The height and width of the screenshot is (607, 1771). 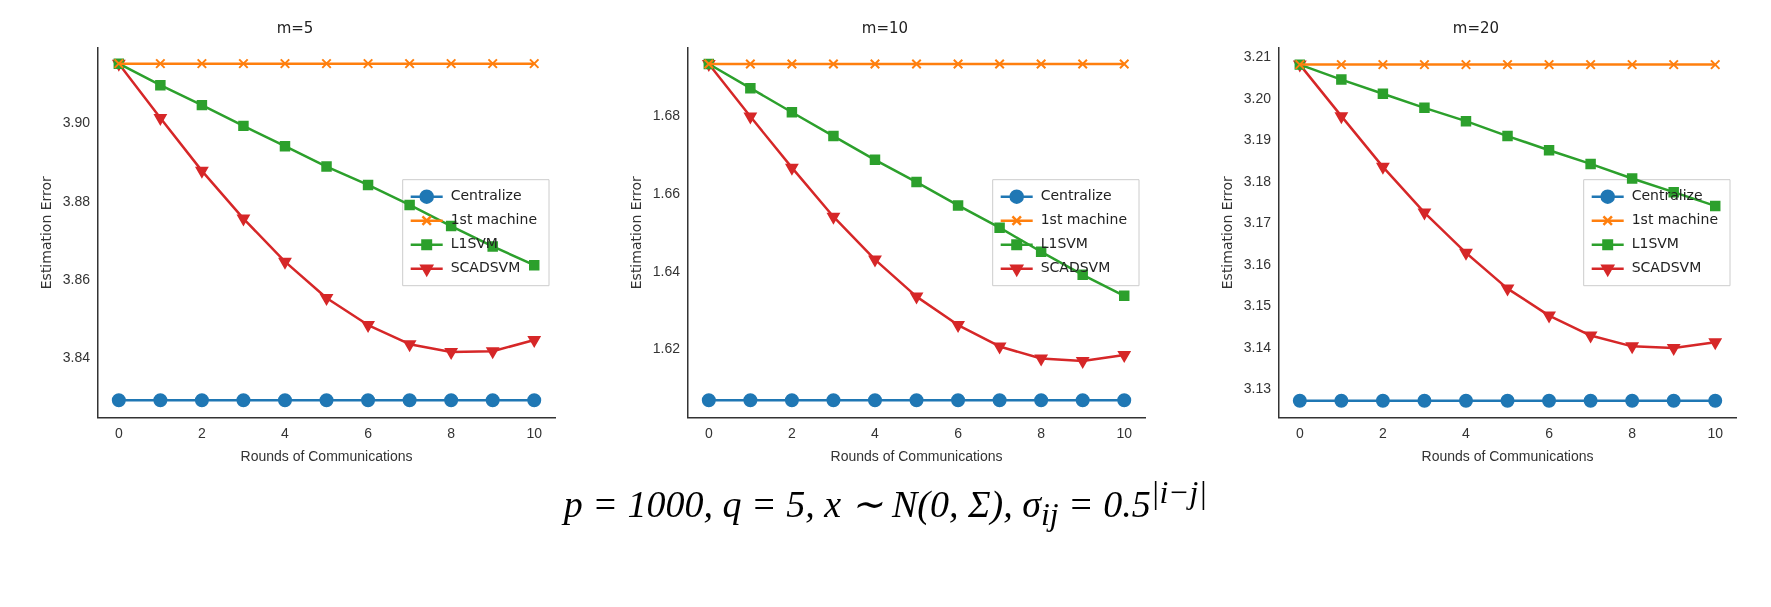 What do you see at coordinates (1257, 388) in the screenshot?
I see `y-tick-label: 3.13` at bounding box center [1257, 388].